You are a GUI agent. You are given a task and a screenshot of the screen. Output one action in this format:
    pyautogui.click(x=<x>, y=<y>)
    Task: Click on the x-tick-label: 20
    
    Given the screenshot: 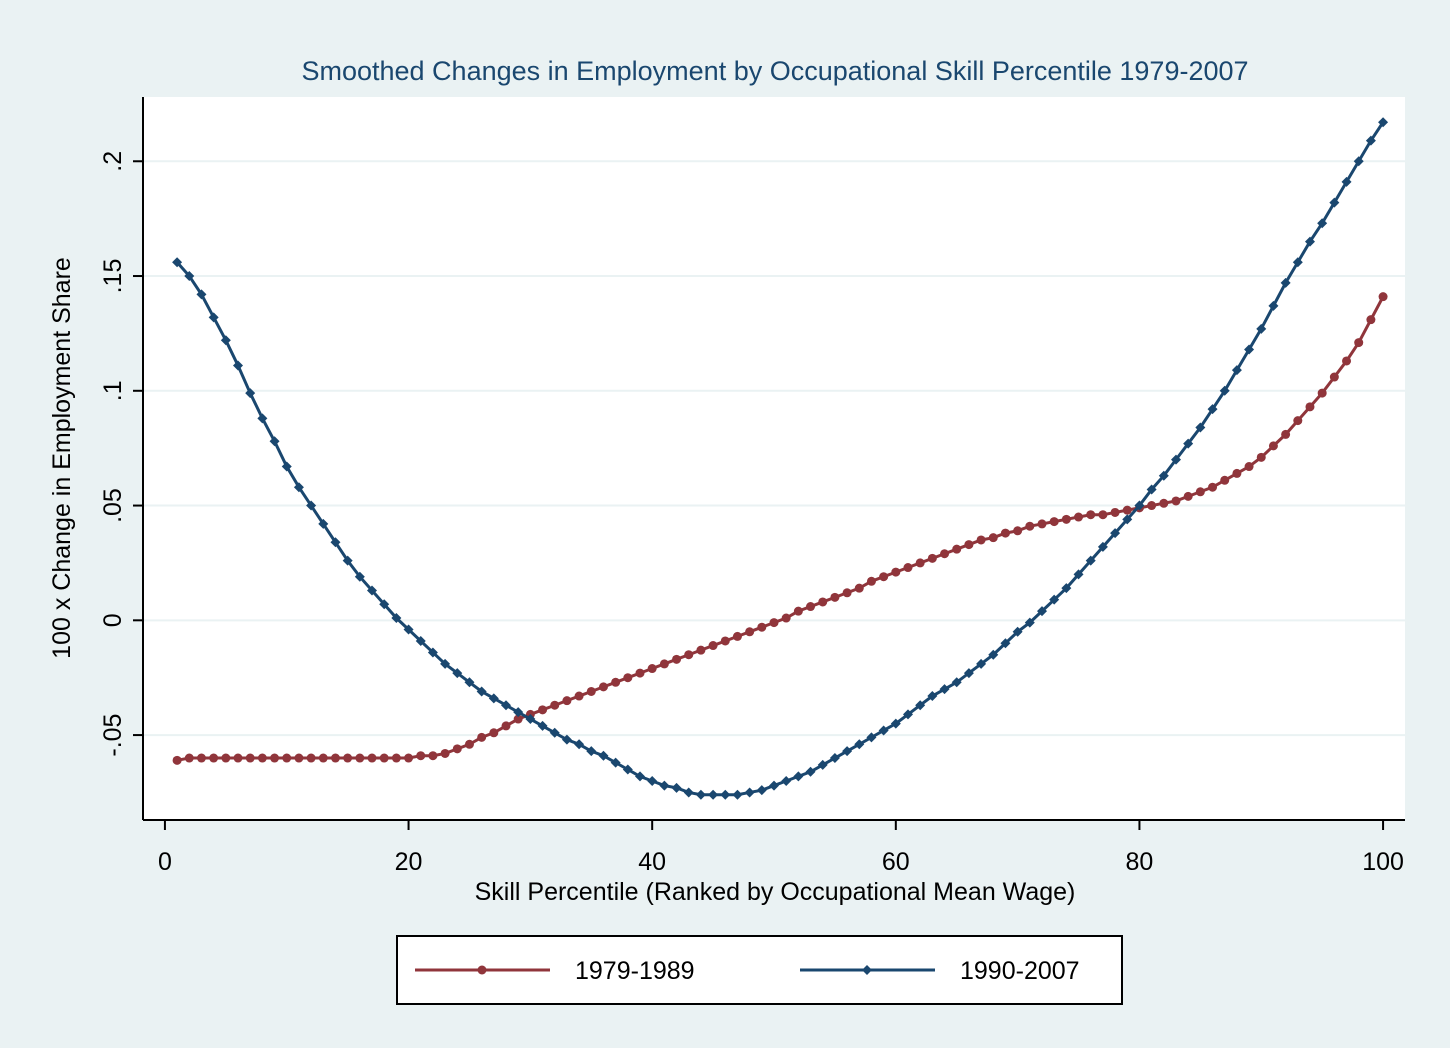 What is the action you would take?
    pyautogui.click(x=409, y=862)
    